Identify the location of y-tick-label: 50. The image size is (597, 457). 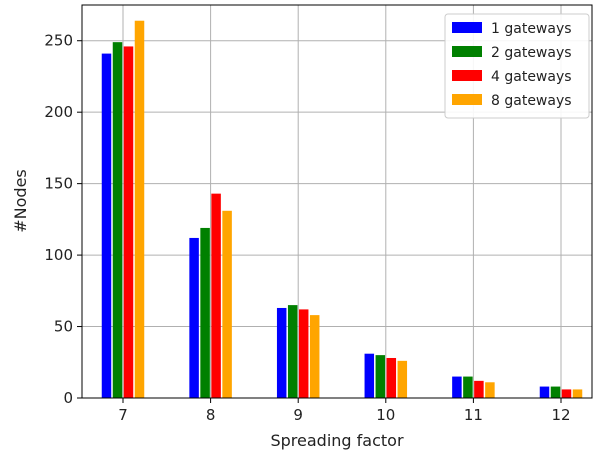
(63, 327).